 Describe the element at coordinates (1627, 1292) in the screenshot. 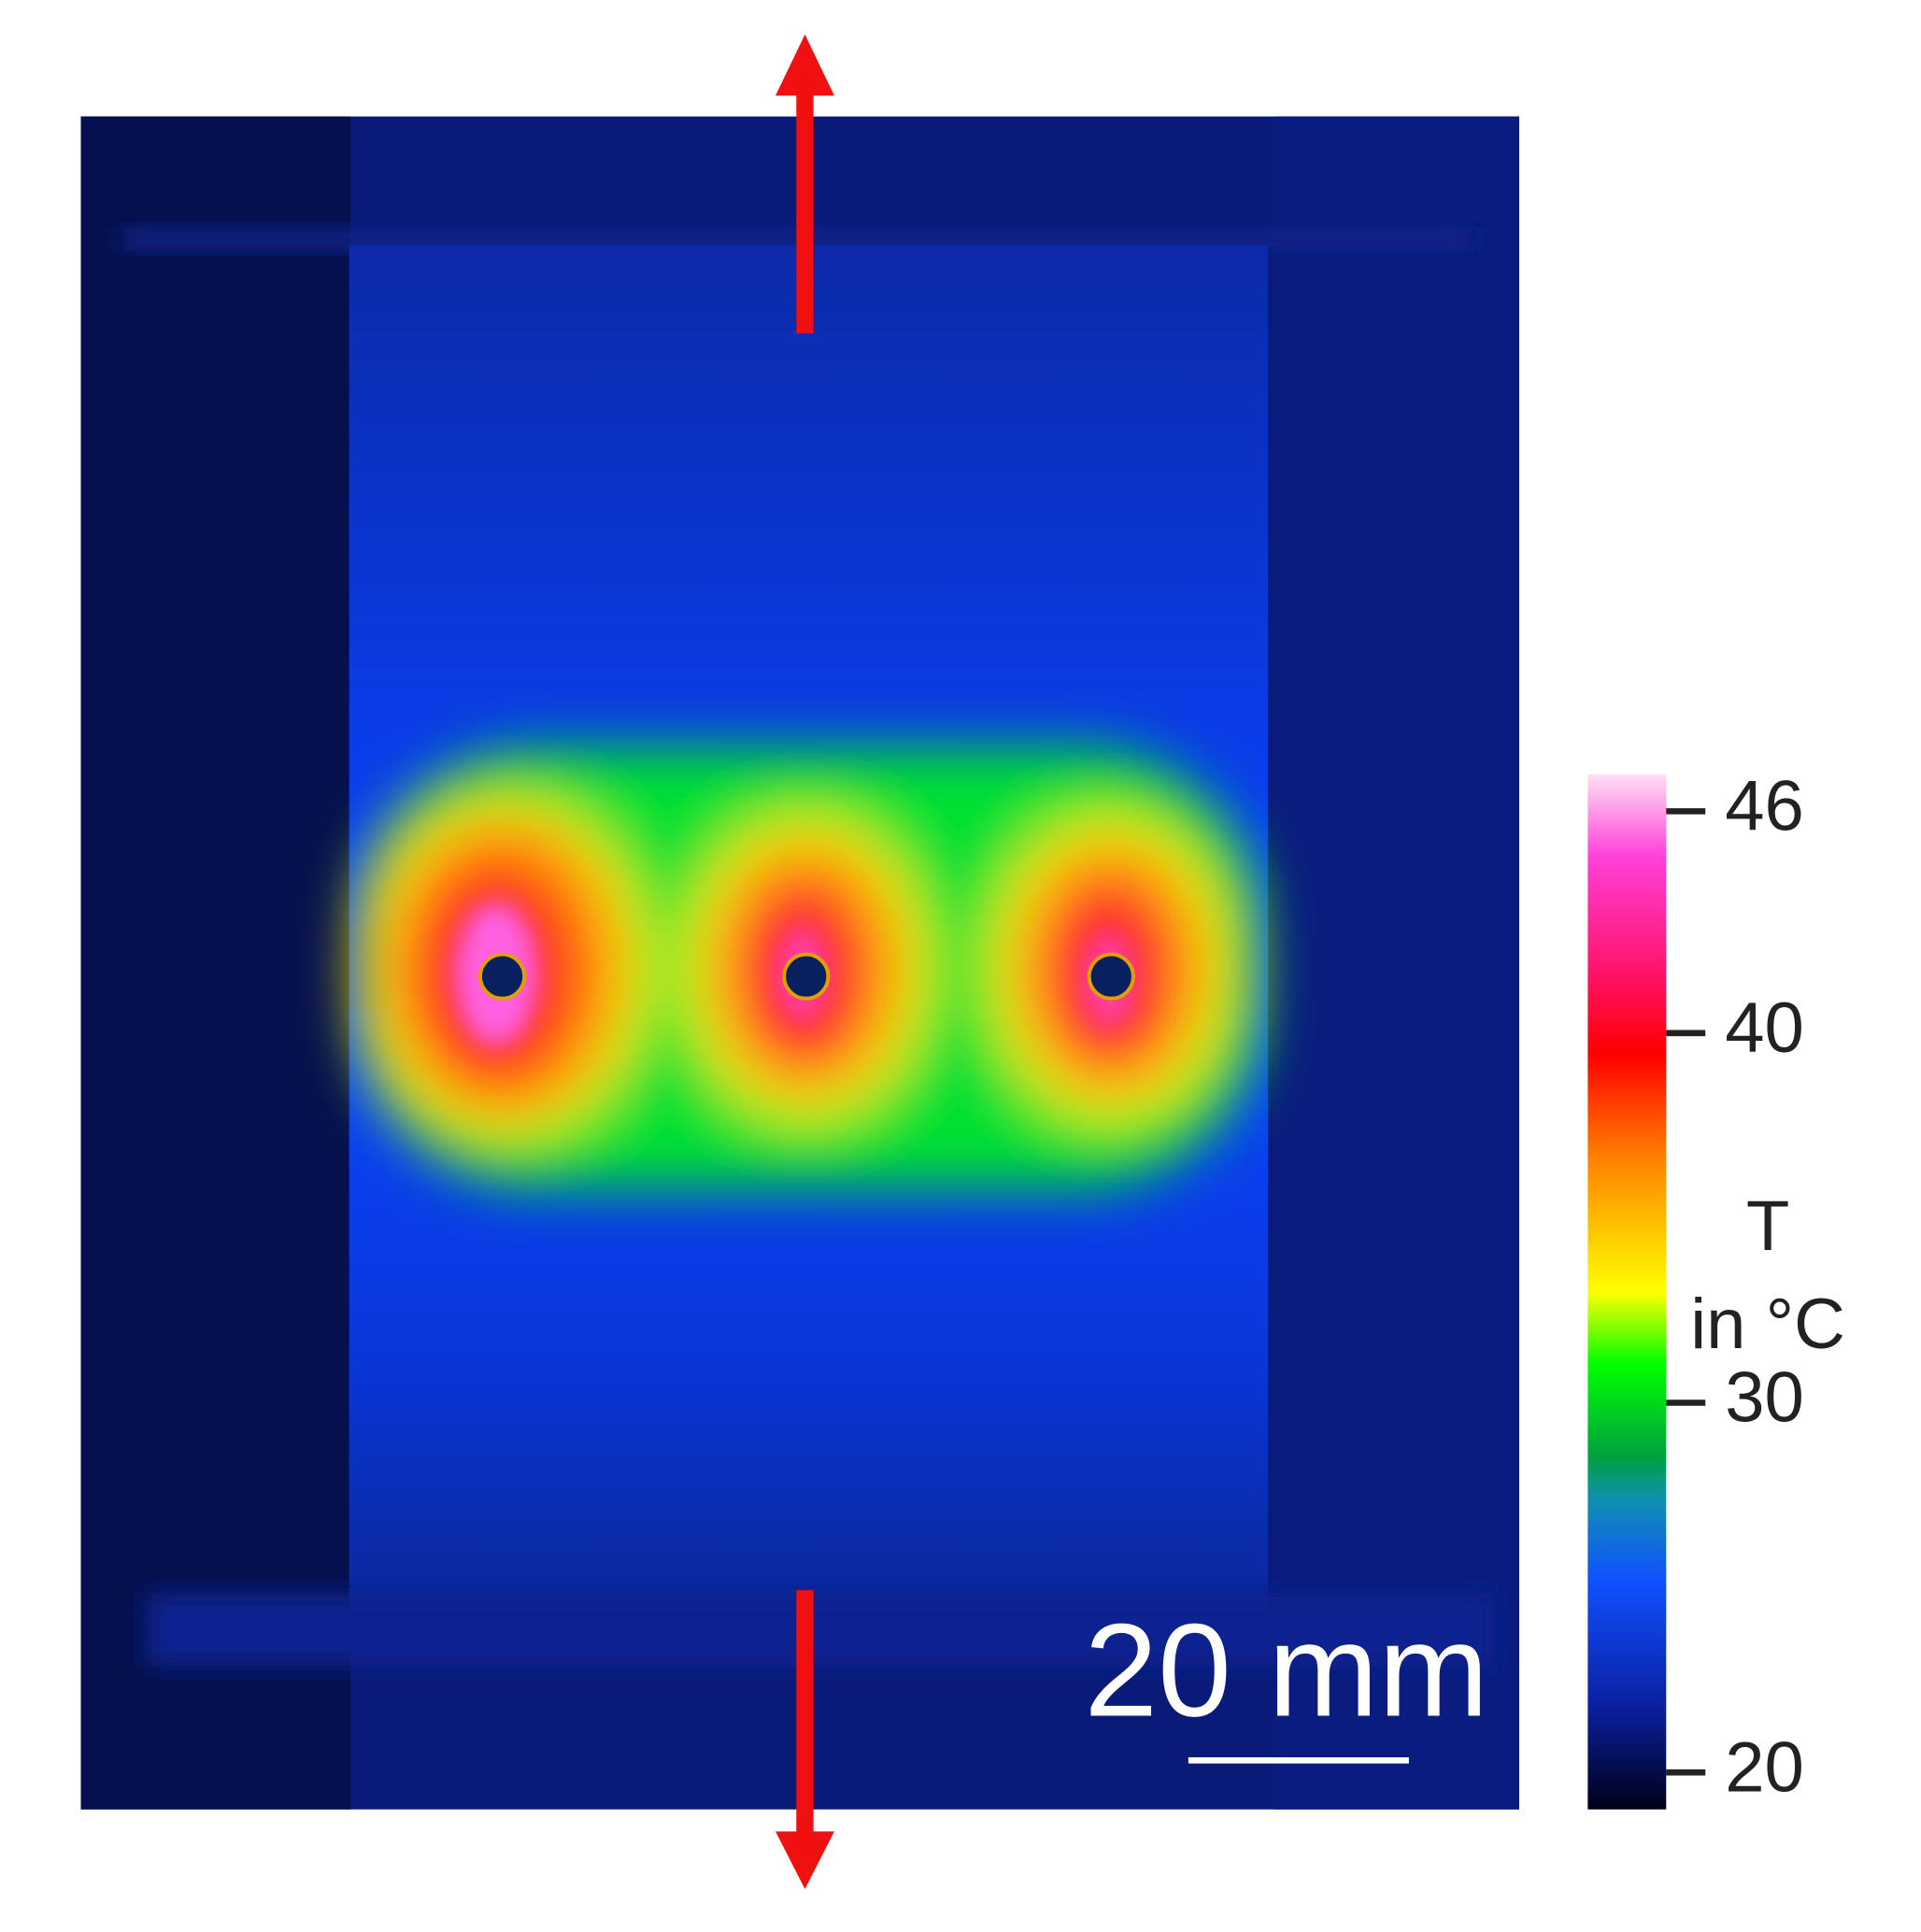

I see `colorbar` at that location.